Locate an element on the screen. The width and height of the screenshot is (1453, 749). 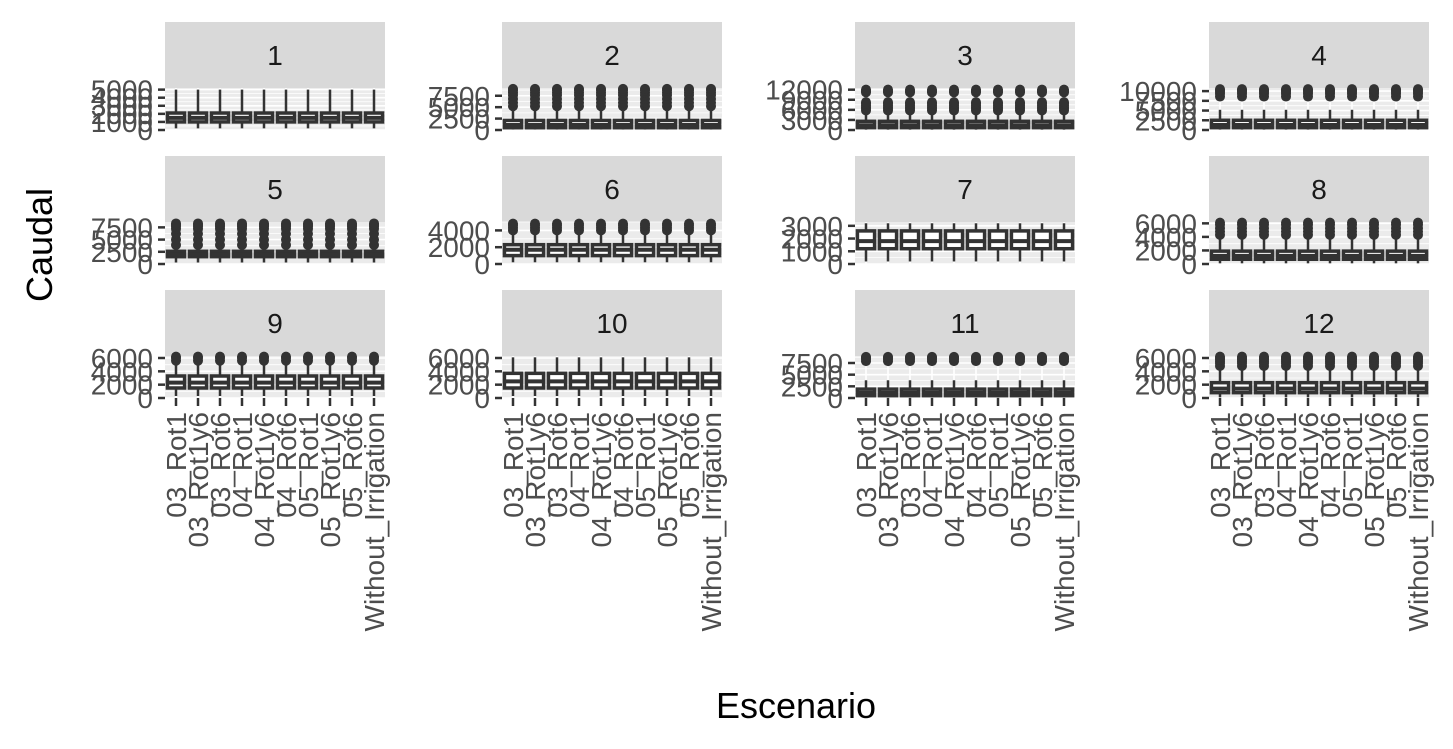
facet-strip-label: 12 is located at coordinates (1318, 323).